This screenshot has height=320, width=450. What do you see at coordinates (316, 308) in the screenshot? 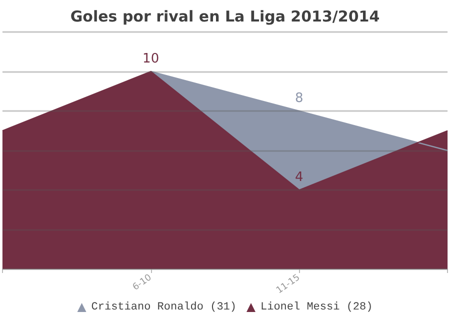
I see `legend-label: Lionel Messi (28)` at bounding box center [316, 308].